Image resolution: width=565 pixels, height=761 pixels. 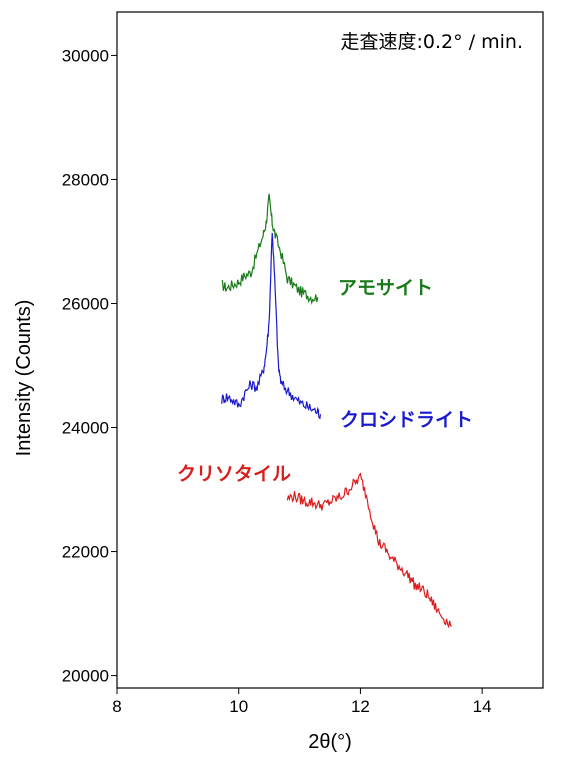 I want to click on y-tick-label: 24000, so click(x=85, y=428).